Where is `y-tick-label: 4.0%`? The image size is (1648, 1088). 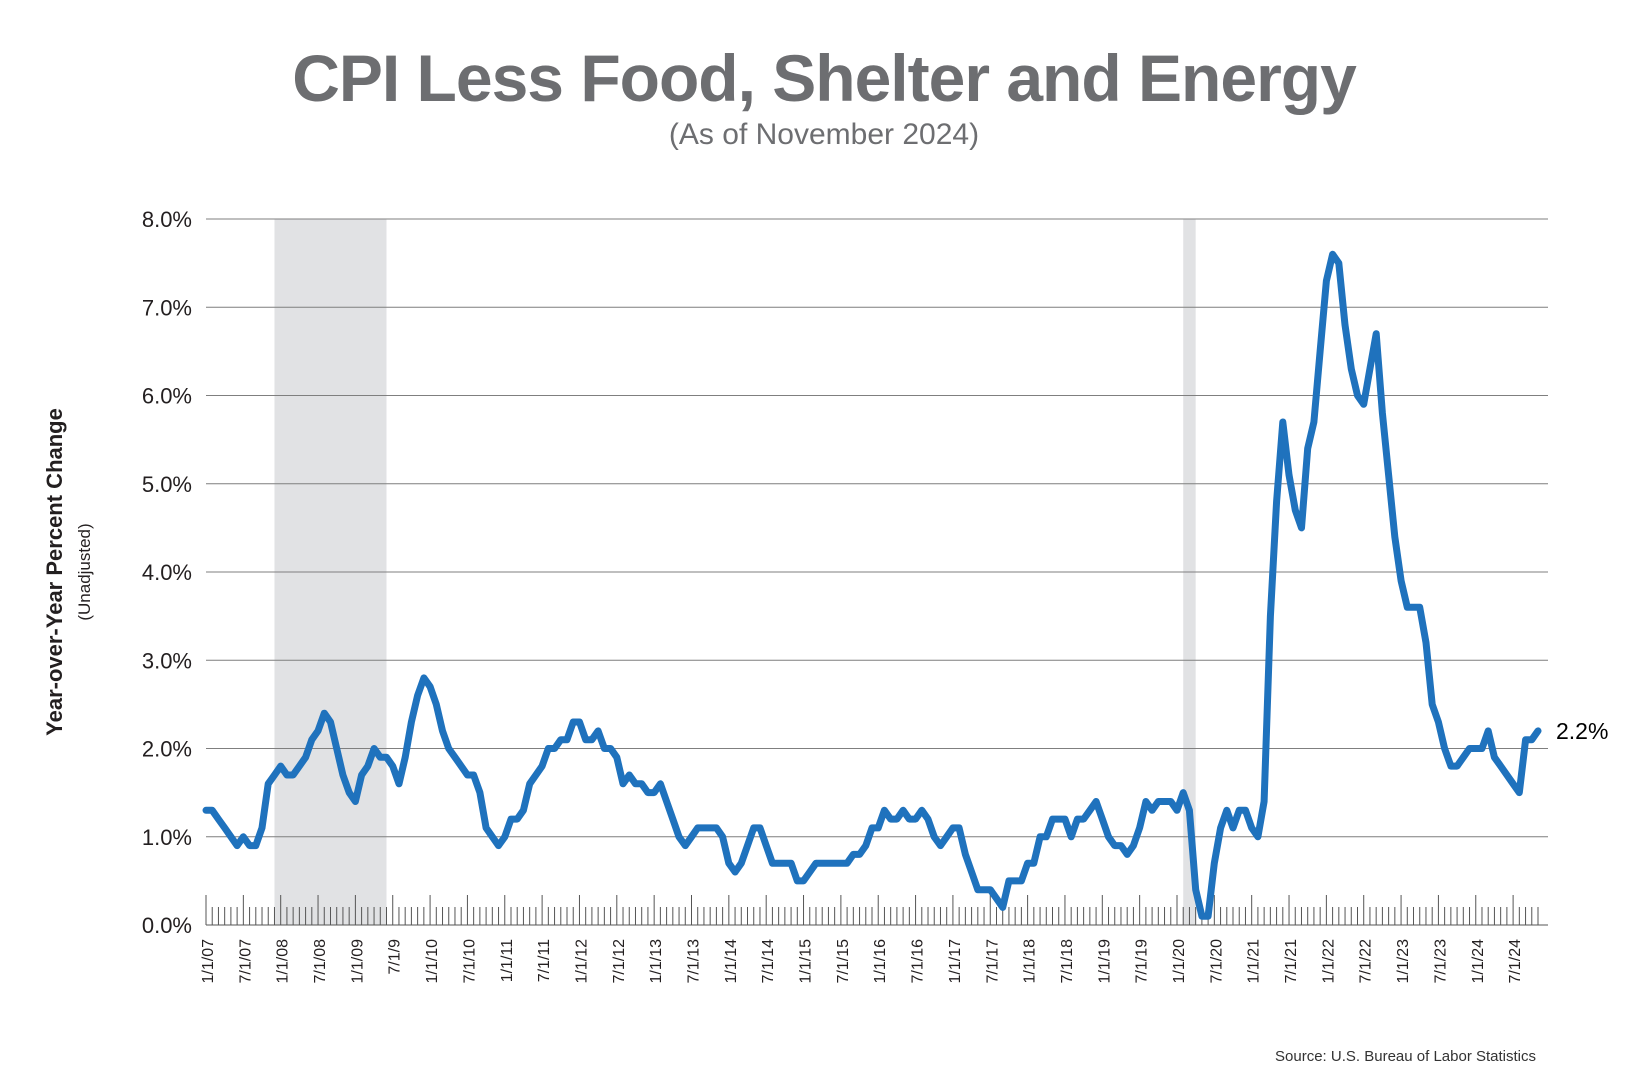 y-tick-label: 4.0% is located at coordinates (167, 572).